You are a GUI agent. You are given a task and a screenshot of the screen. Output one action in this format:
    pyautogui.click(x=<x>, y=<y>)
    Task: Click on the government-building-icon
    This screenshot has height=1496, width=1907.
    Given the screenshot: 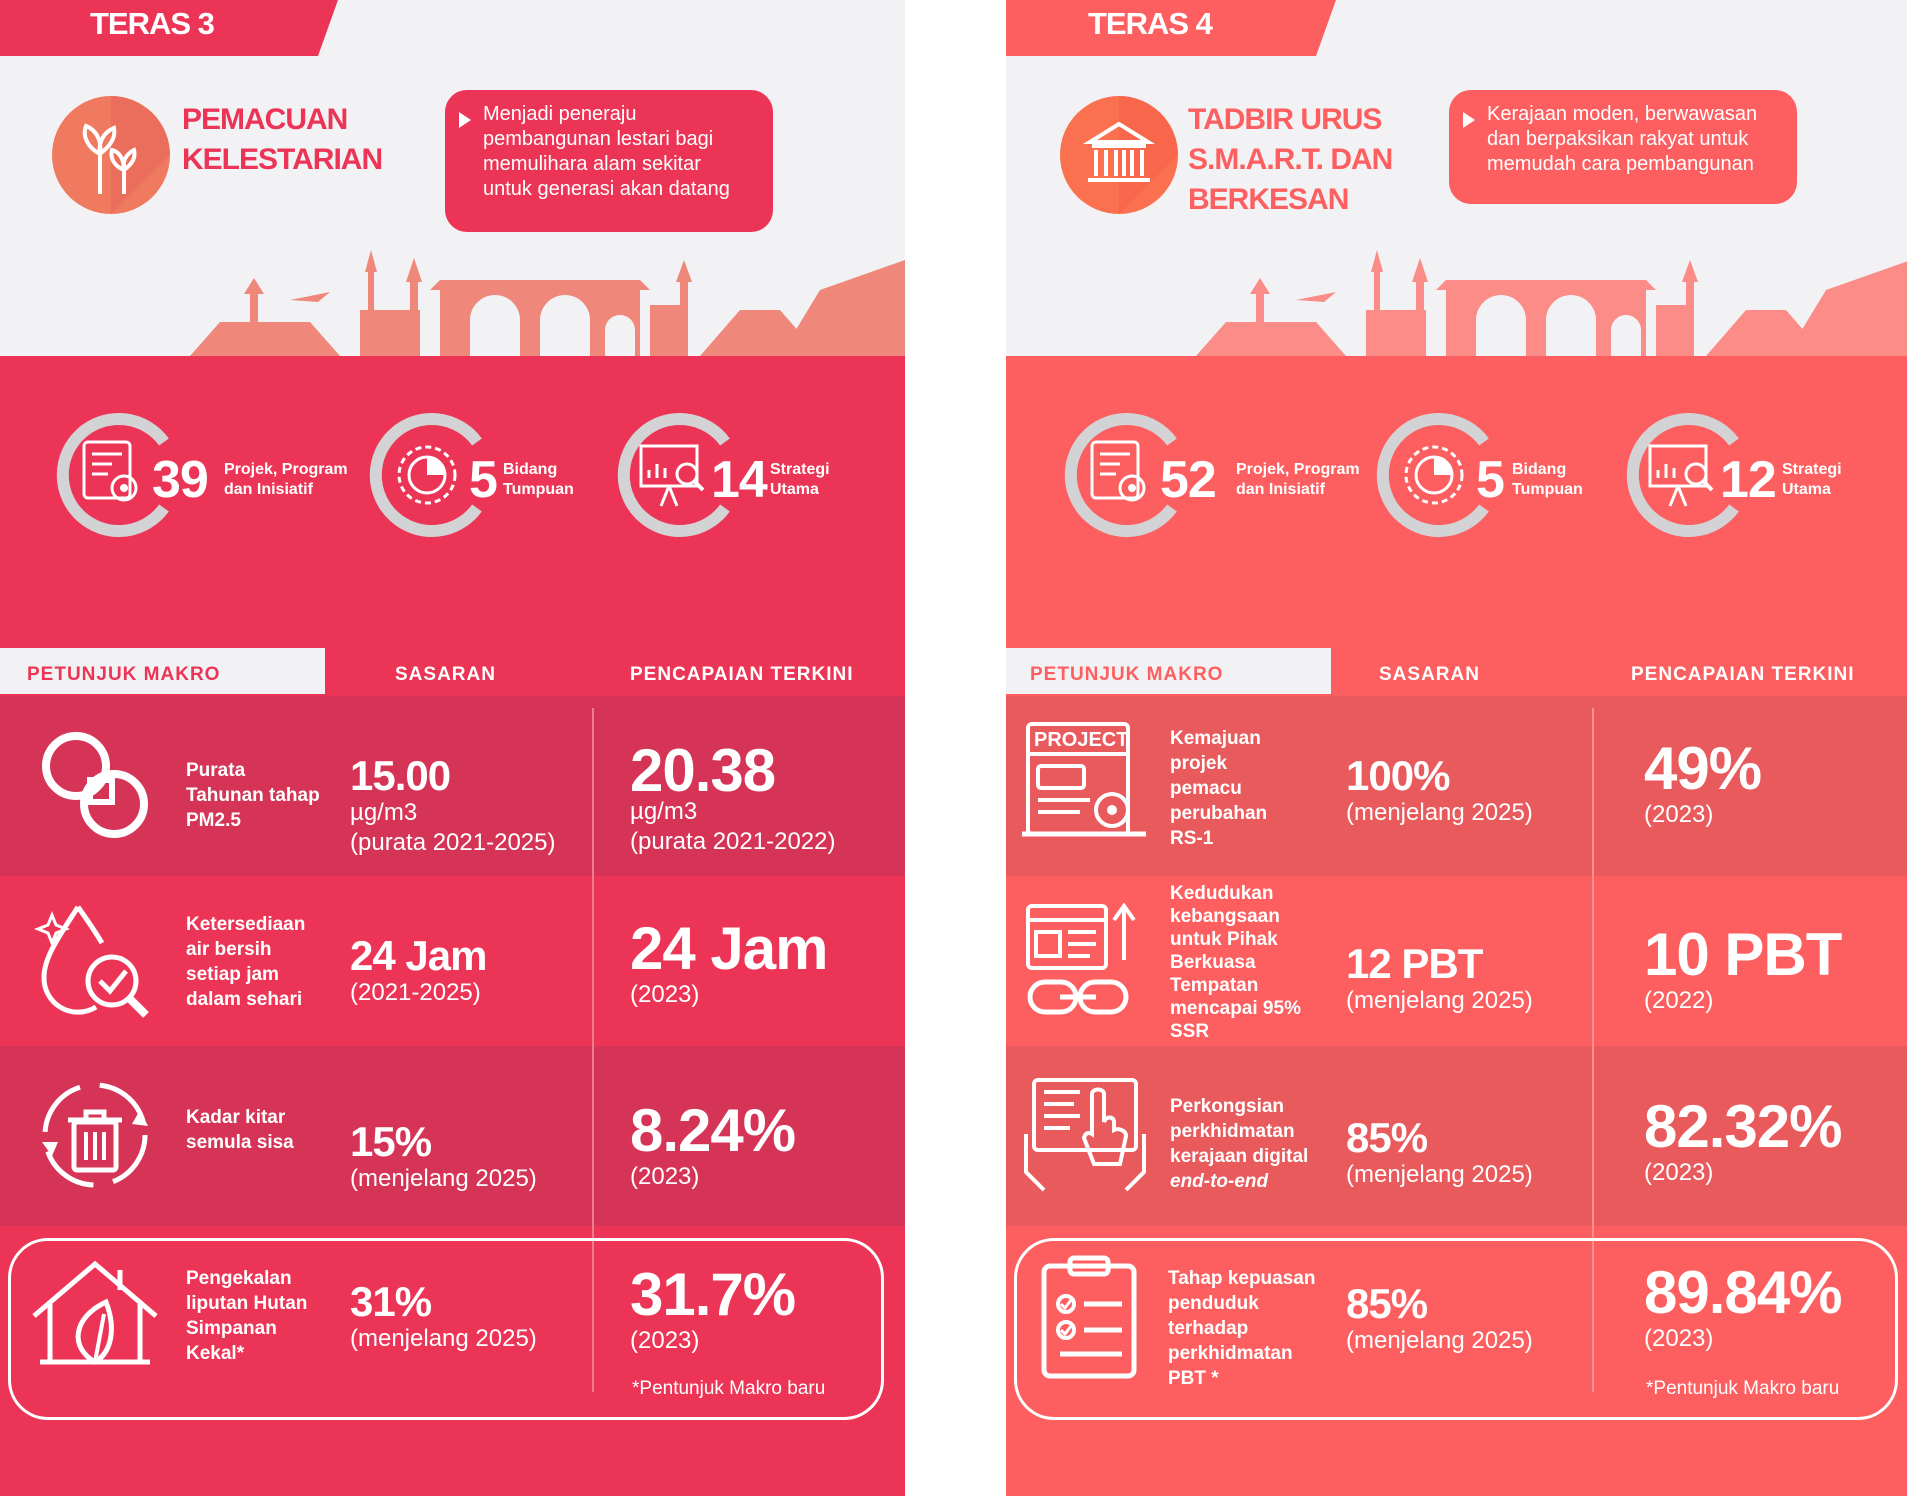 What is the action you would take?
    pyautogui.click(x=1119, y=155)
    